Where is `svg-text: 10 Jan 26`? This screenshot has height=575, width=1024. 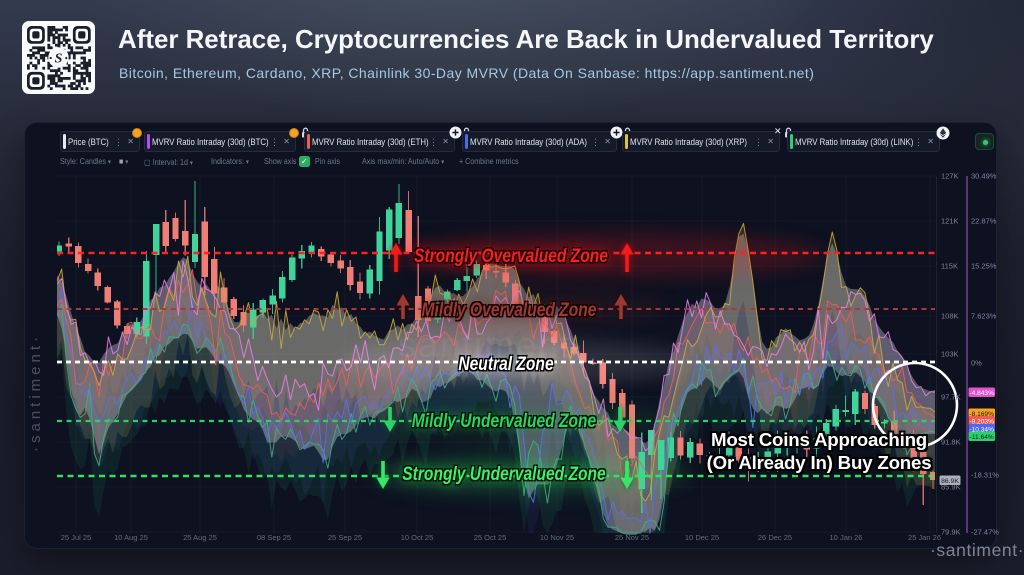 svg-text: 10 Jan 26 is located at coordinates (846, 537).